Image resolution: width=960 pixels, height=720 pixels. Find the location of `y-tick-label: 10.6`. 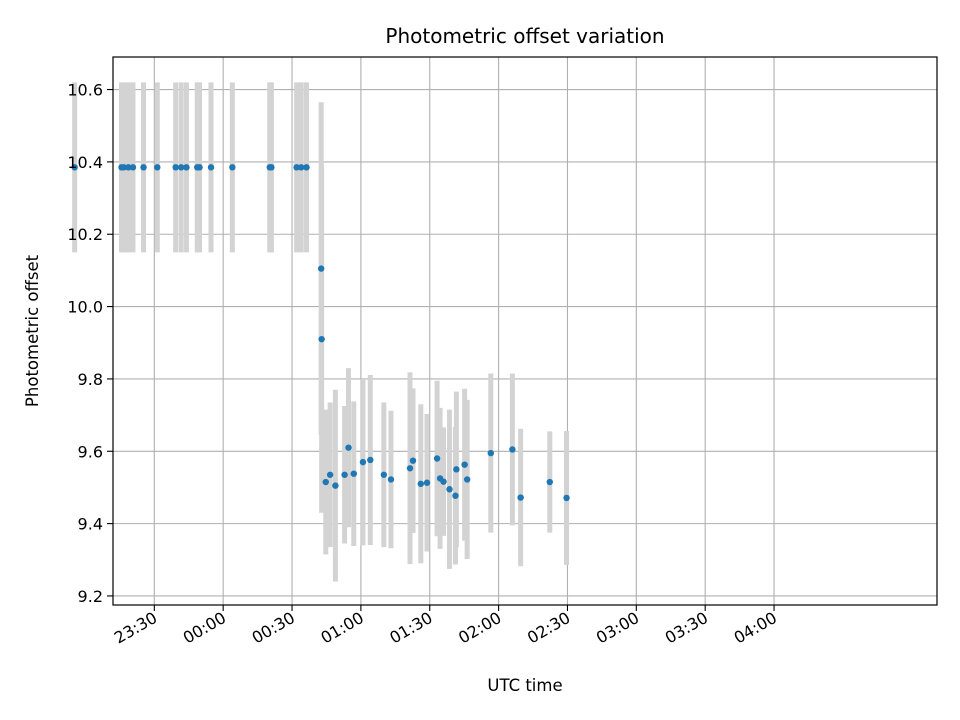

y-tick-label: 10.6 is located at coordinates (85, 90).